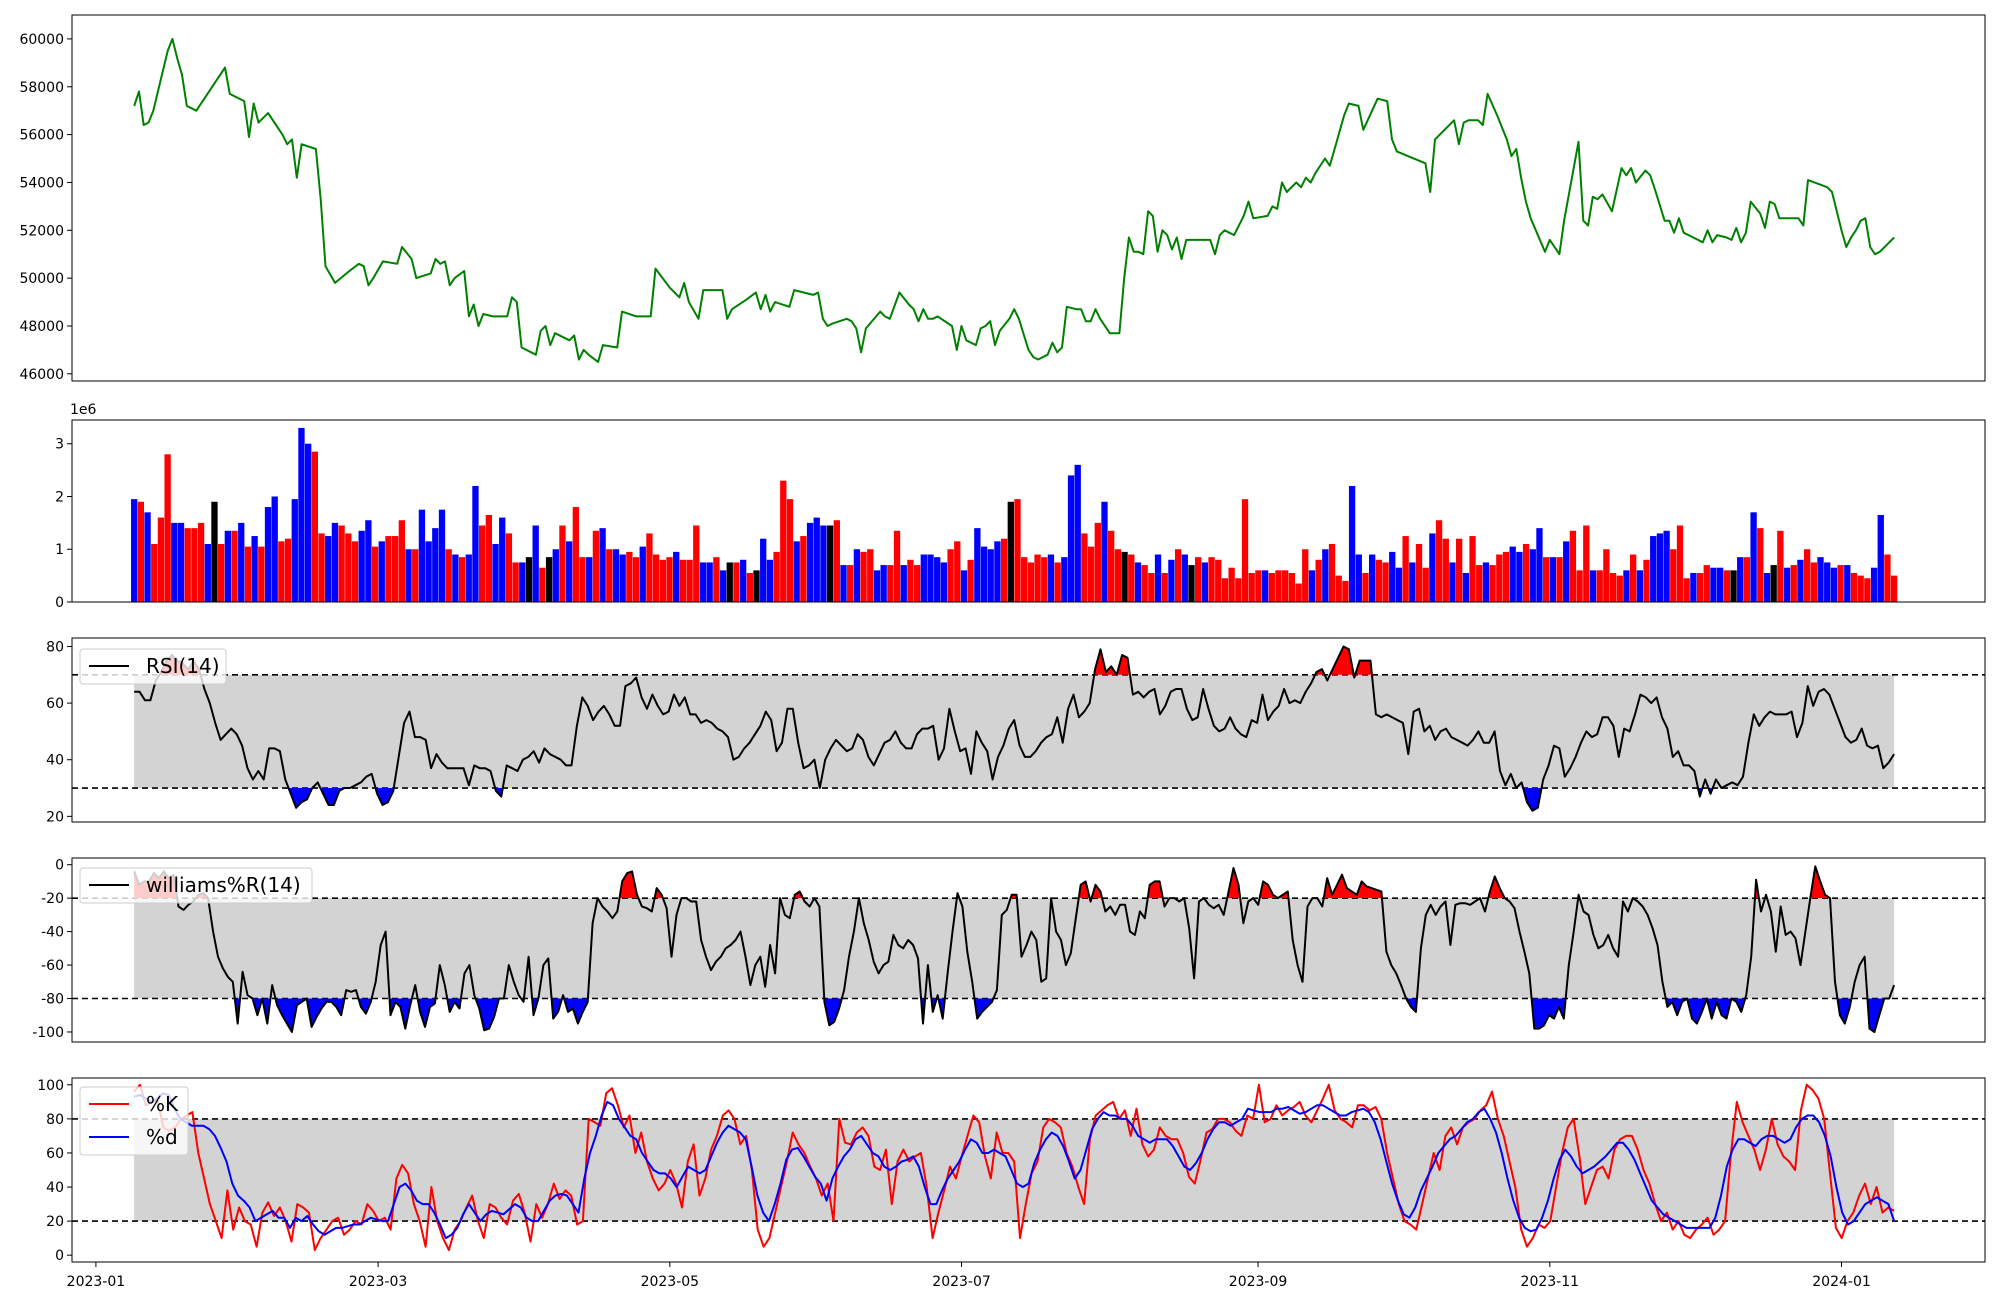  I want to click on williams-y-tick-label: -60, so click(52, 966).